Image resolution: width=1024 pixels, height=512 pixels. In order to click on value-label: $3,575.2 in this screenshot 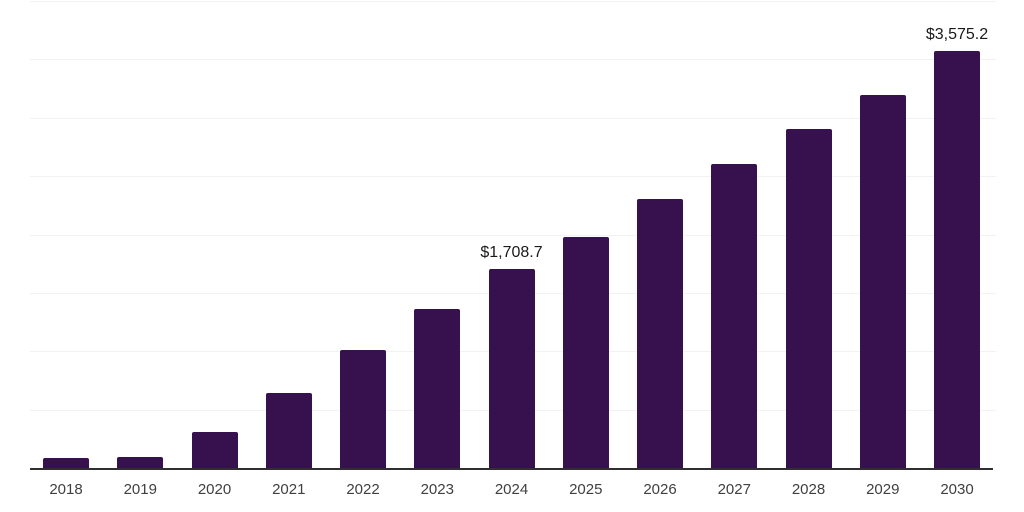, I will do `click(957, 35)`.